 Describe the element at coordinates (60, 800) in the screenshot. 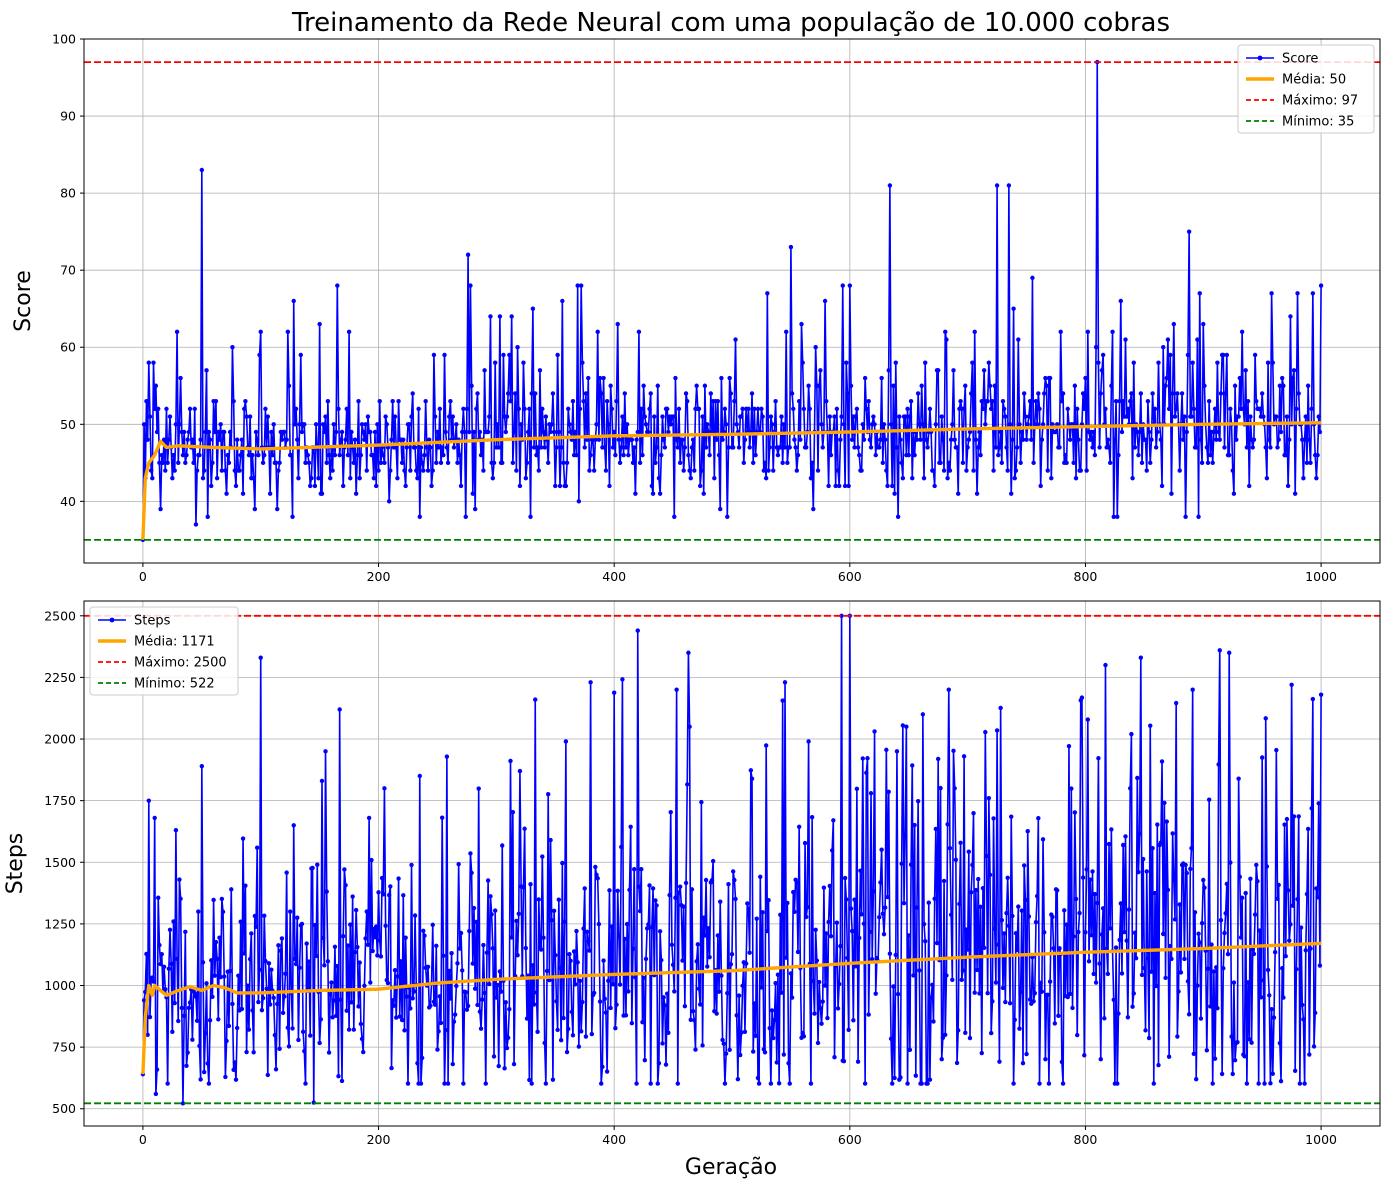

I see `steps-ytick-label: 1750` at that location.